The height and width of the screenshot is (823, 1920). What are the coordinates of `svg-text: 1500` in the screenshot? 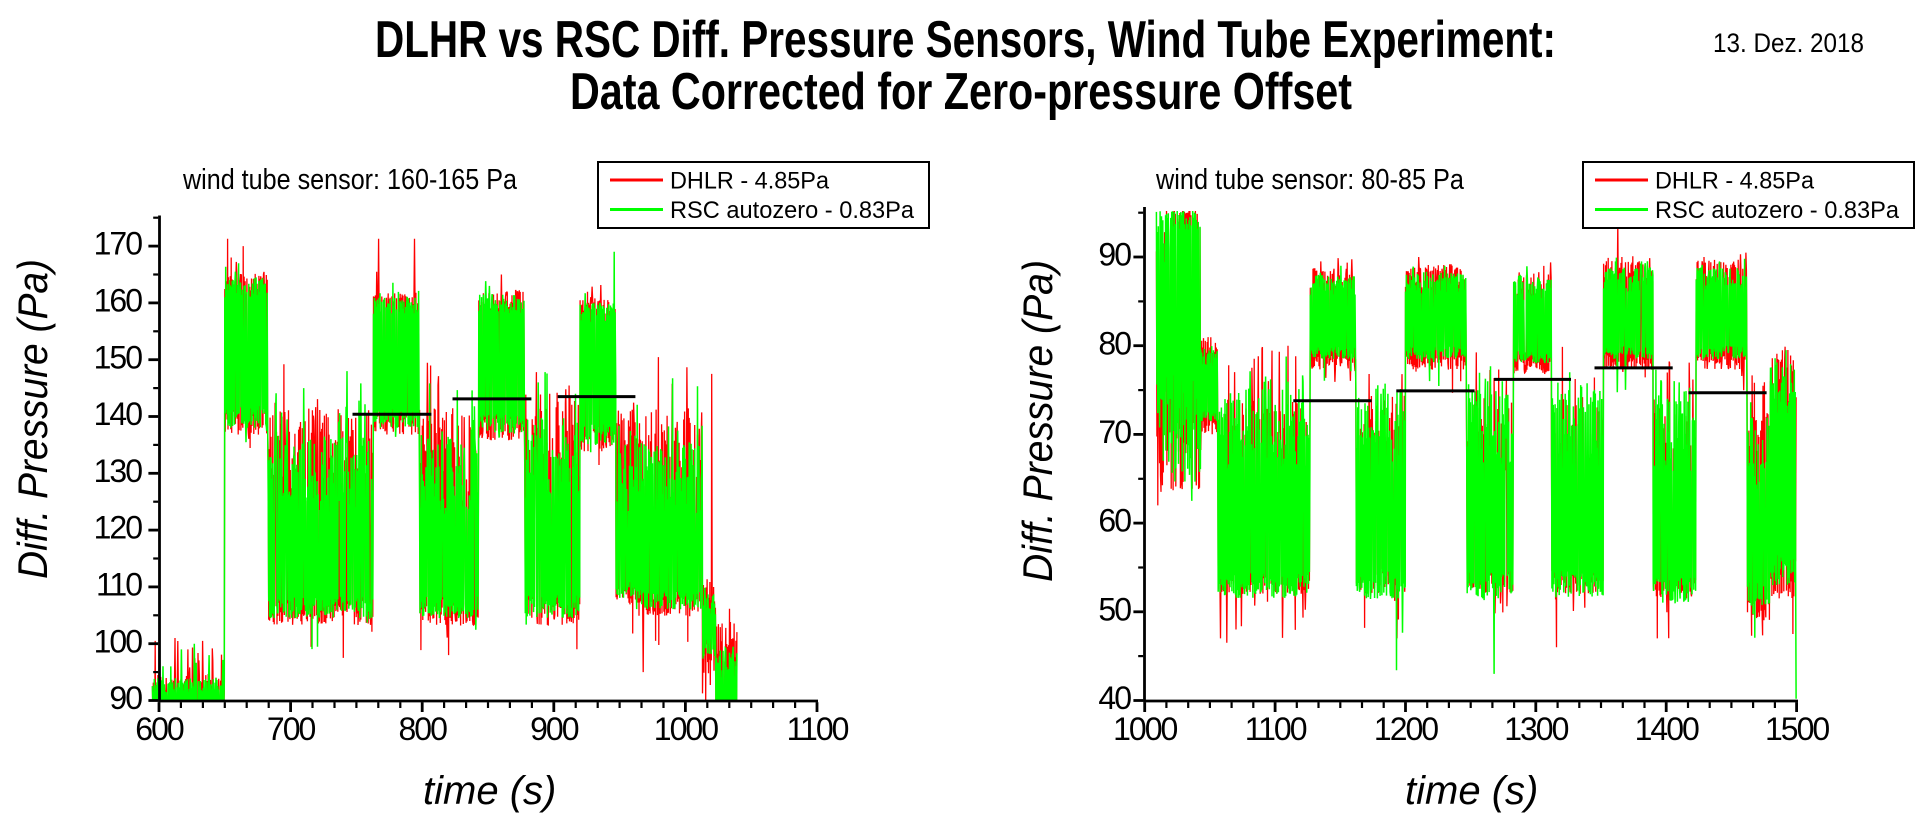 It's located at (1797, 729).